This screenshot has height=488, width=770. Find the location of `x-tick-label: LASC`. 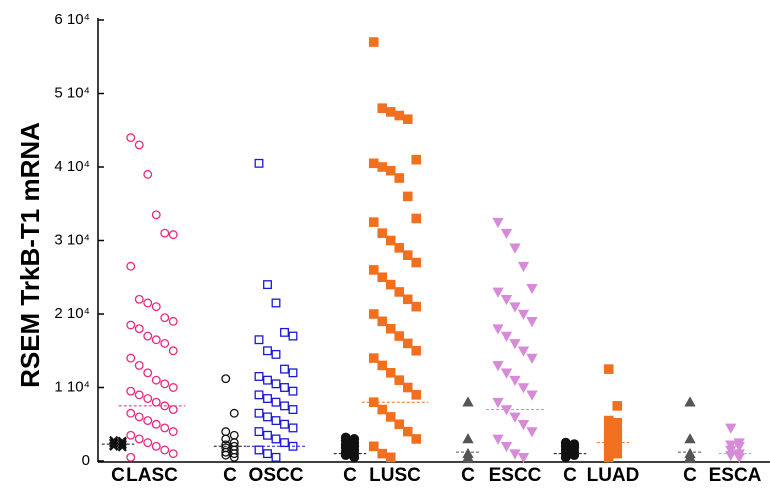

x-tick-label: LASC is located at coordinates (152, 475).